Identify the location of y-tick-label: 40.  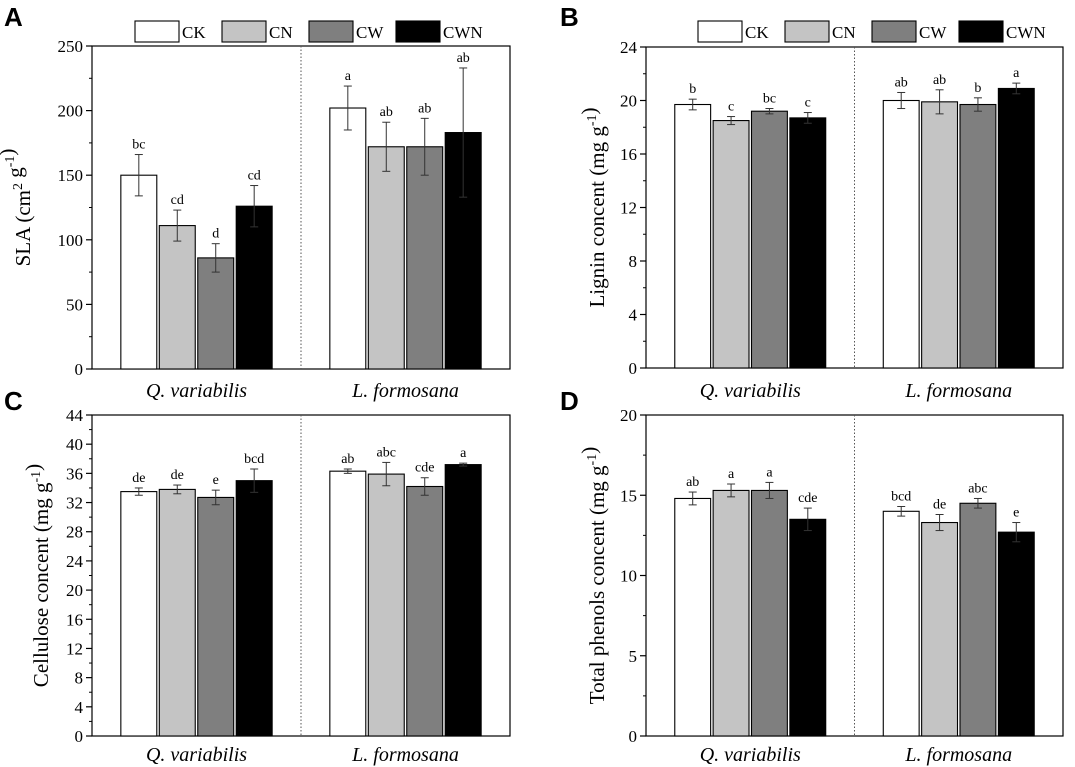
(74, 444).